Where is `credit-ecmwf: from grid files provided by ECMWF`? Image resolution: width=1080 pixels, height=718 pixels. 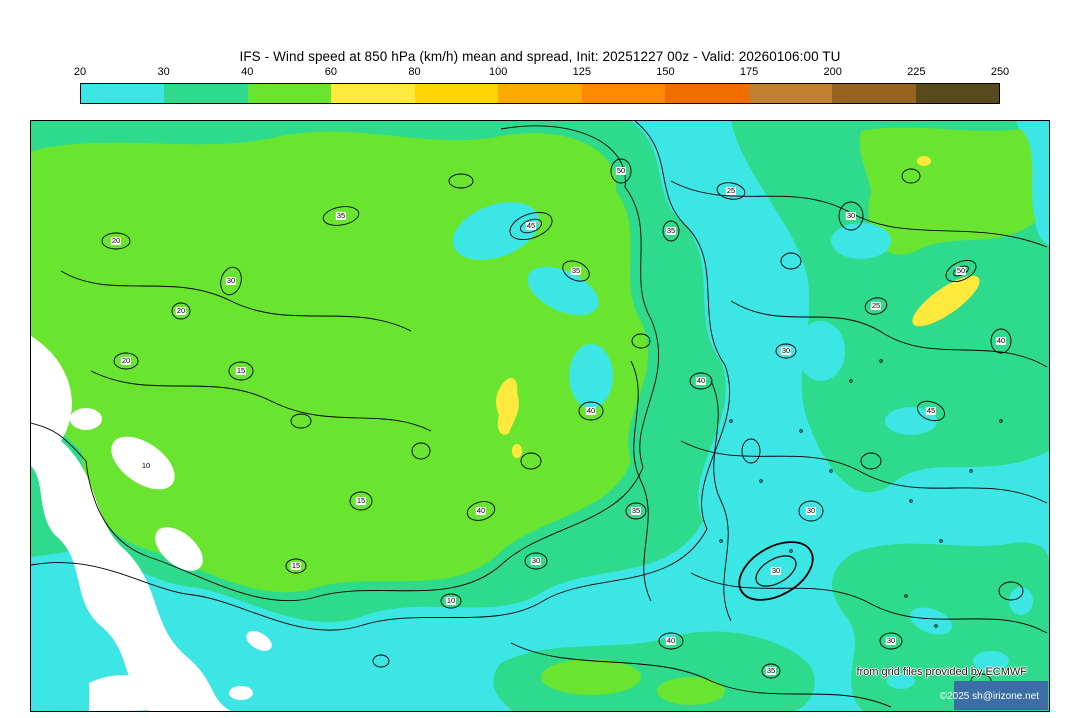 credit-ecmwf: from grid files provided by ECMWF is located at coordinates (941, 672).